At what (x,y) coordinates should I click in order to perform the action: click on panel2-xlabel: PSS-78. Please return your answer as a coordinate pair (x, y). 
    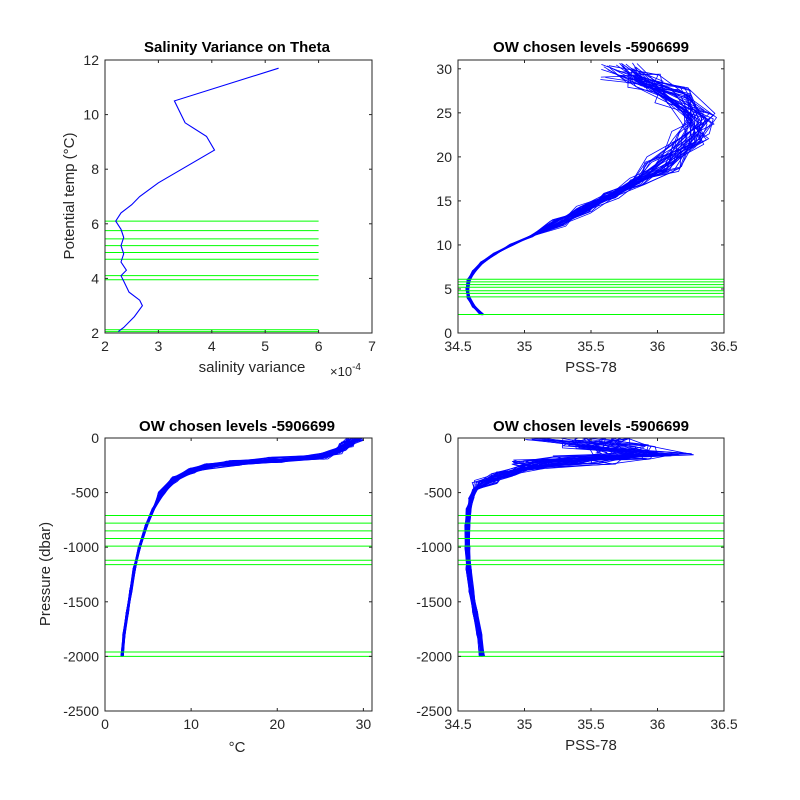
    Looking at the image, I should click on (591, 367).